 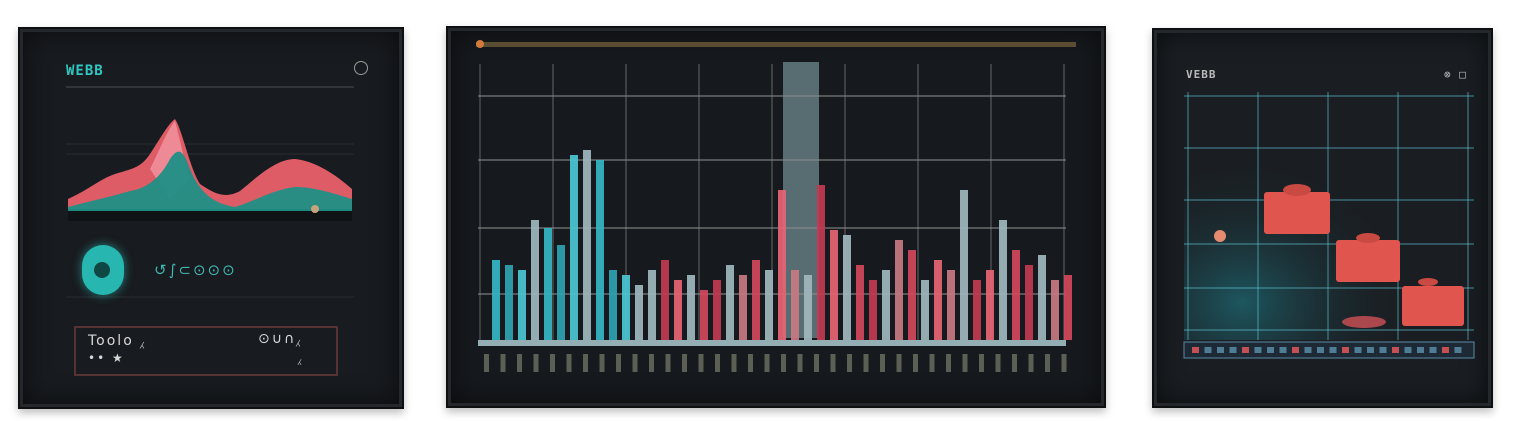 I want to click on status-strip-dashes, so click(x=1327, y=350).